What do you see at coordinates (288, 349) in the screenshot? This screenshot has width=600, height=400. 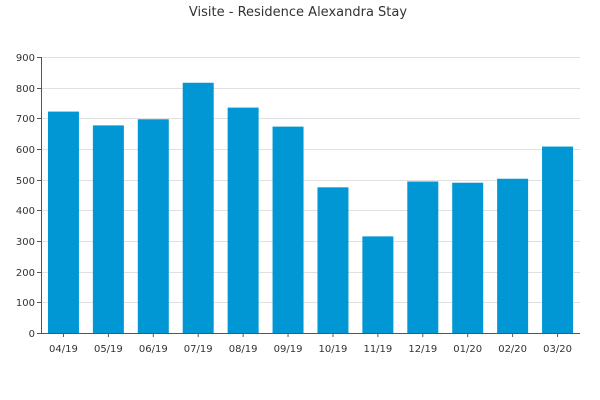 I see `x-tick-label: 09/19` at bounding box center [288, 349].